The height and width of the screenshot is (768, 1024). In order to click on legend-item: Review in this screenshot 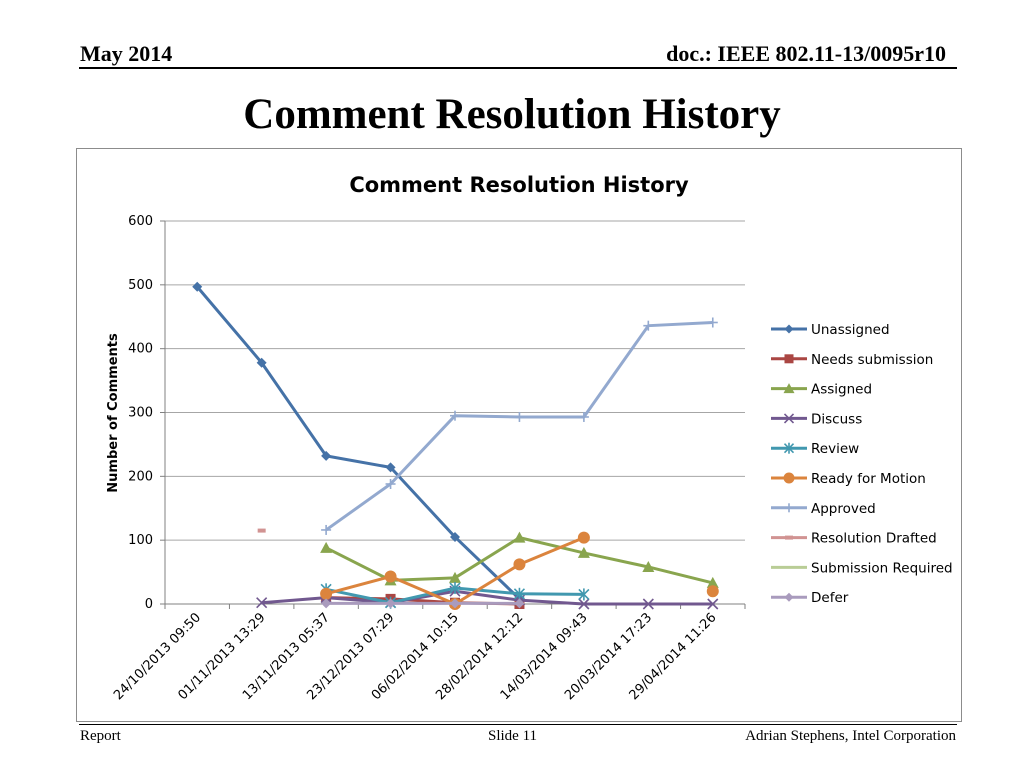, I will do `click(815, 449)`.